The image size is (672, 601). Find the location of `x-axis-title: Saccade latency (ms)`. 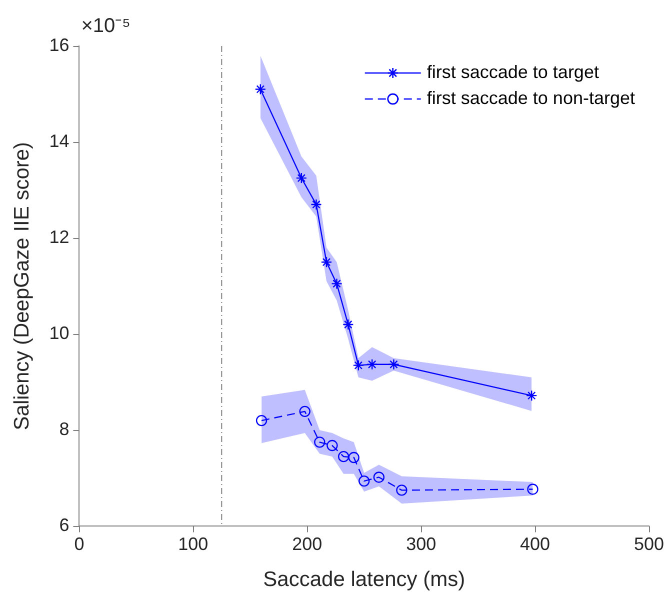

x-axis-title: Saccade latency (ms) is located at coordinates (364, 580).